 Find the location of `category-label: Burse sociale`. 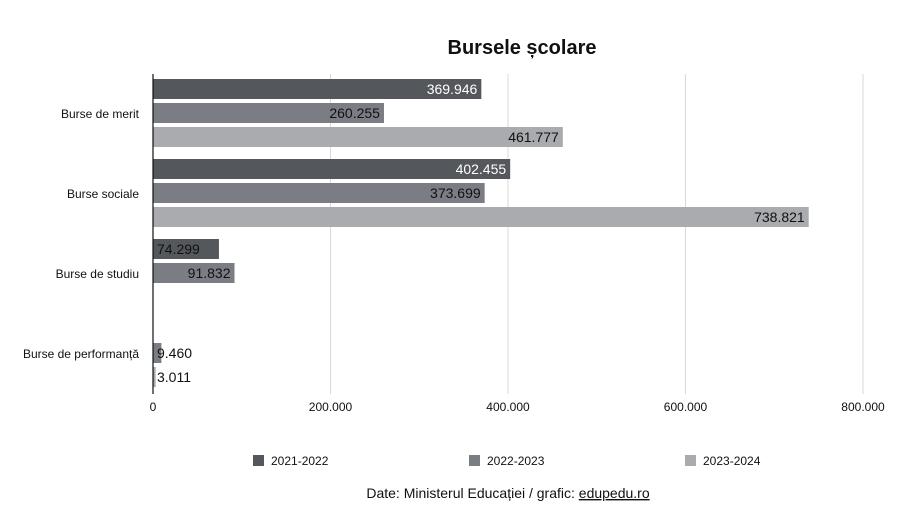

category-label: Burse sociale is located at coordinates (103, 194).